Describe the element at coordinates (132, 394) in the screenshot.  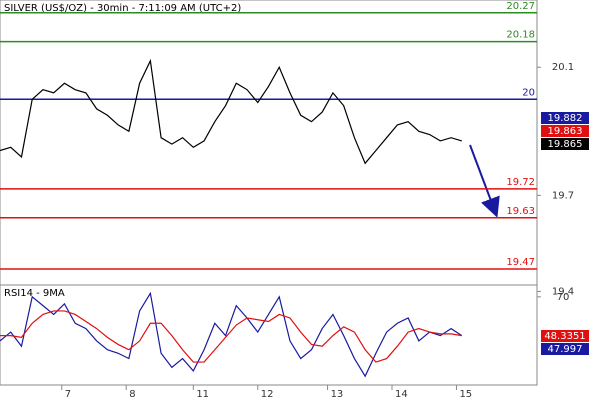
I see `x-tick-label: 8` at that location.